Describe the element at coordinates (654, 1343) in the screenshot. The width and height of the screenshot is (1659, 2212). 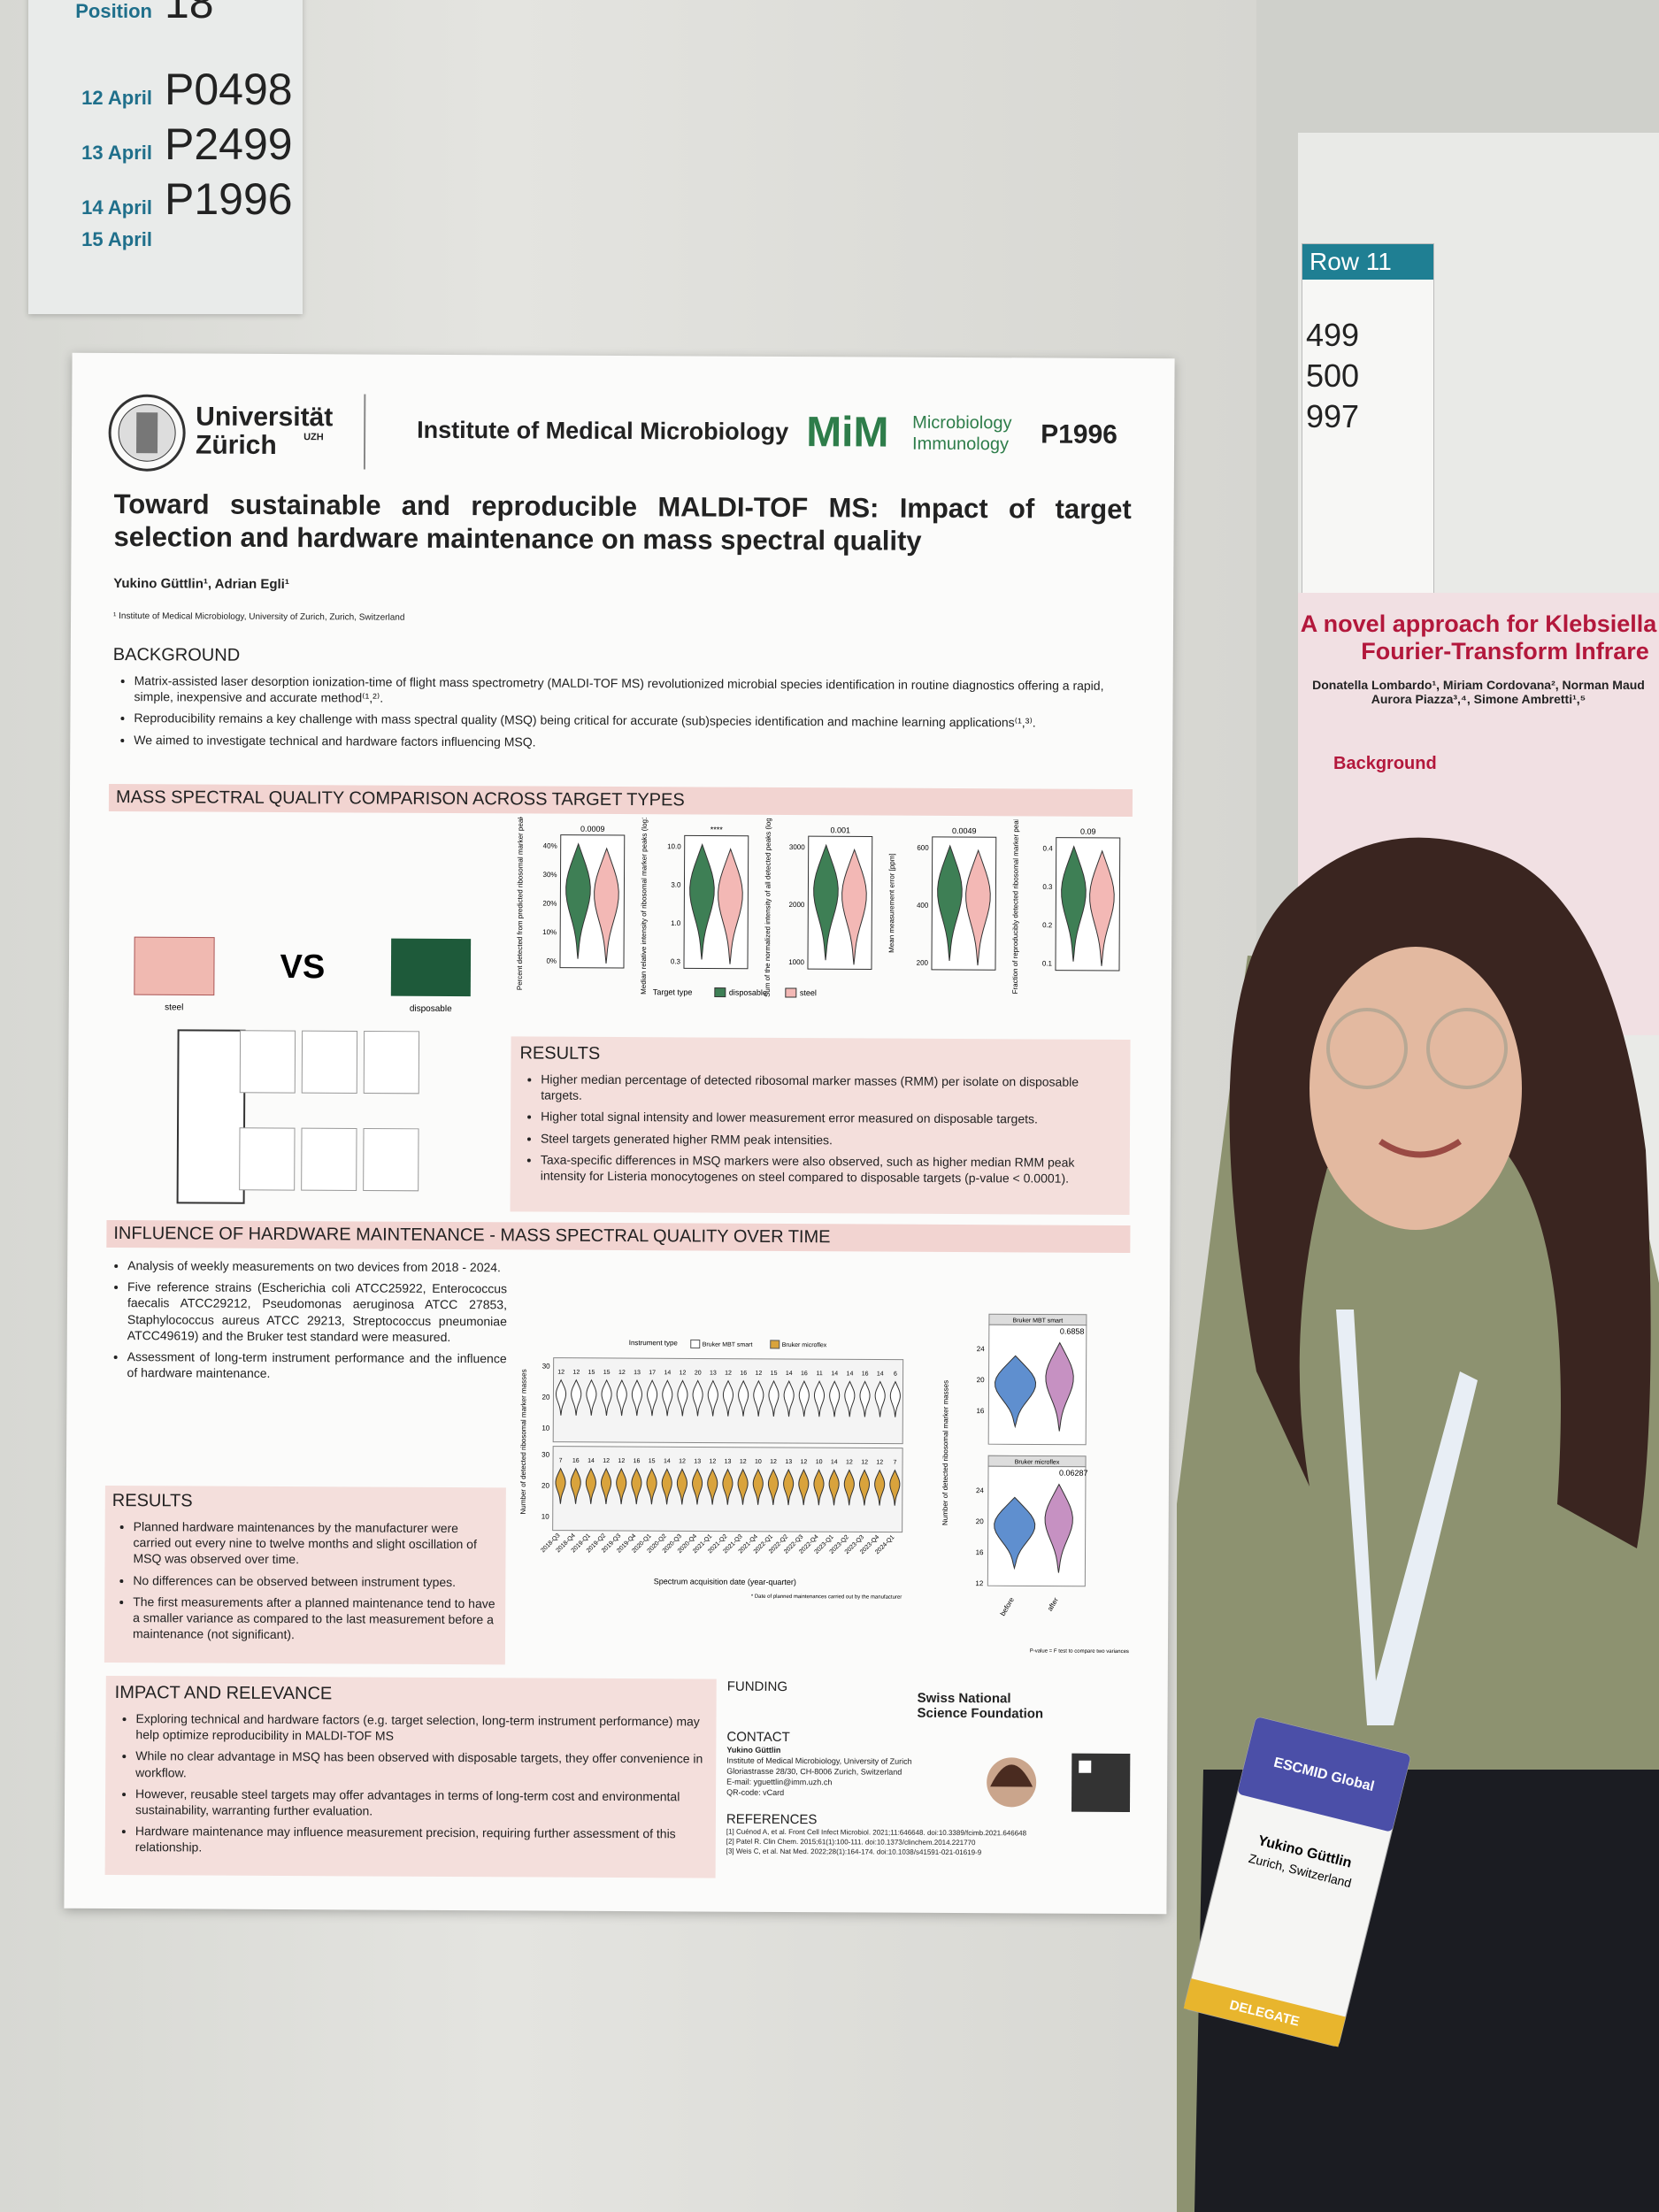
I see `legend-title: Instrument type` at that location.